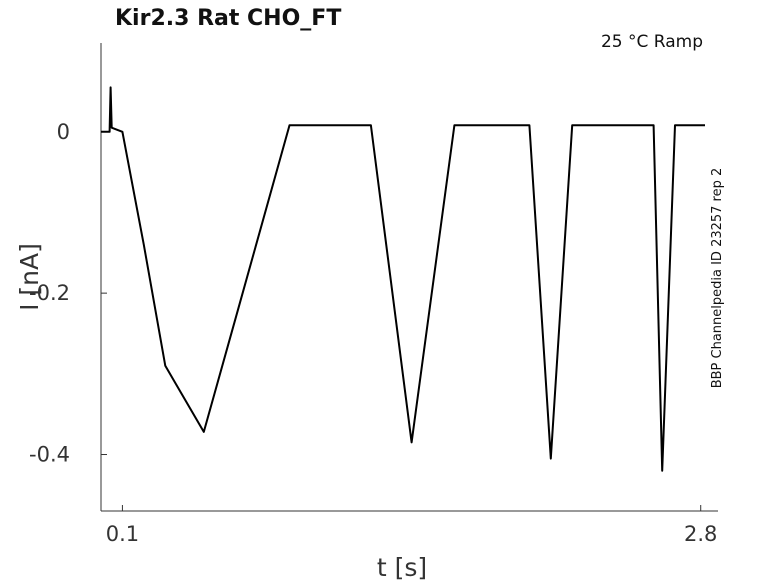 Image resolution: width=778 pixels, height=583 pixels. Describe the element at coordinates (717, 278) in the screenshot. I see `side-label: BBP Channelpedia ID 23257 rep 2` at that location.